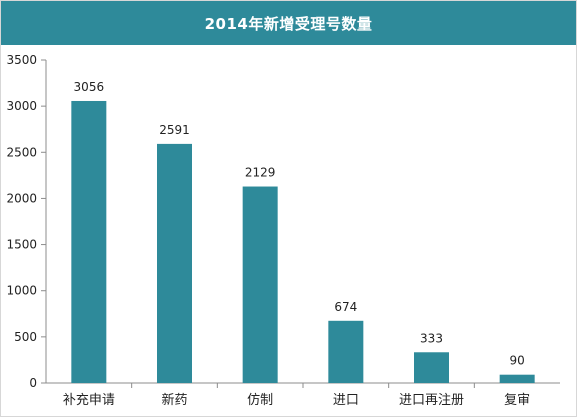 This screenshot has width=577, height=417. Describe the element at coordinates (21, 291) in the screenshot. I see `y-tick-label: 1000` at that location.